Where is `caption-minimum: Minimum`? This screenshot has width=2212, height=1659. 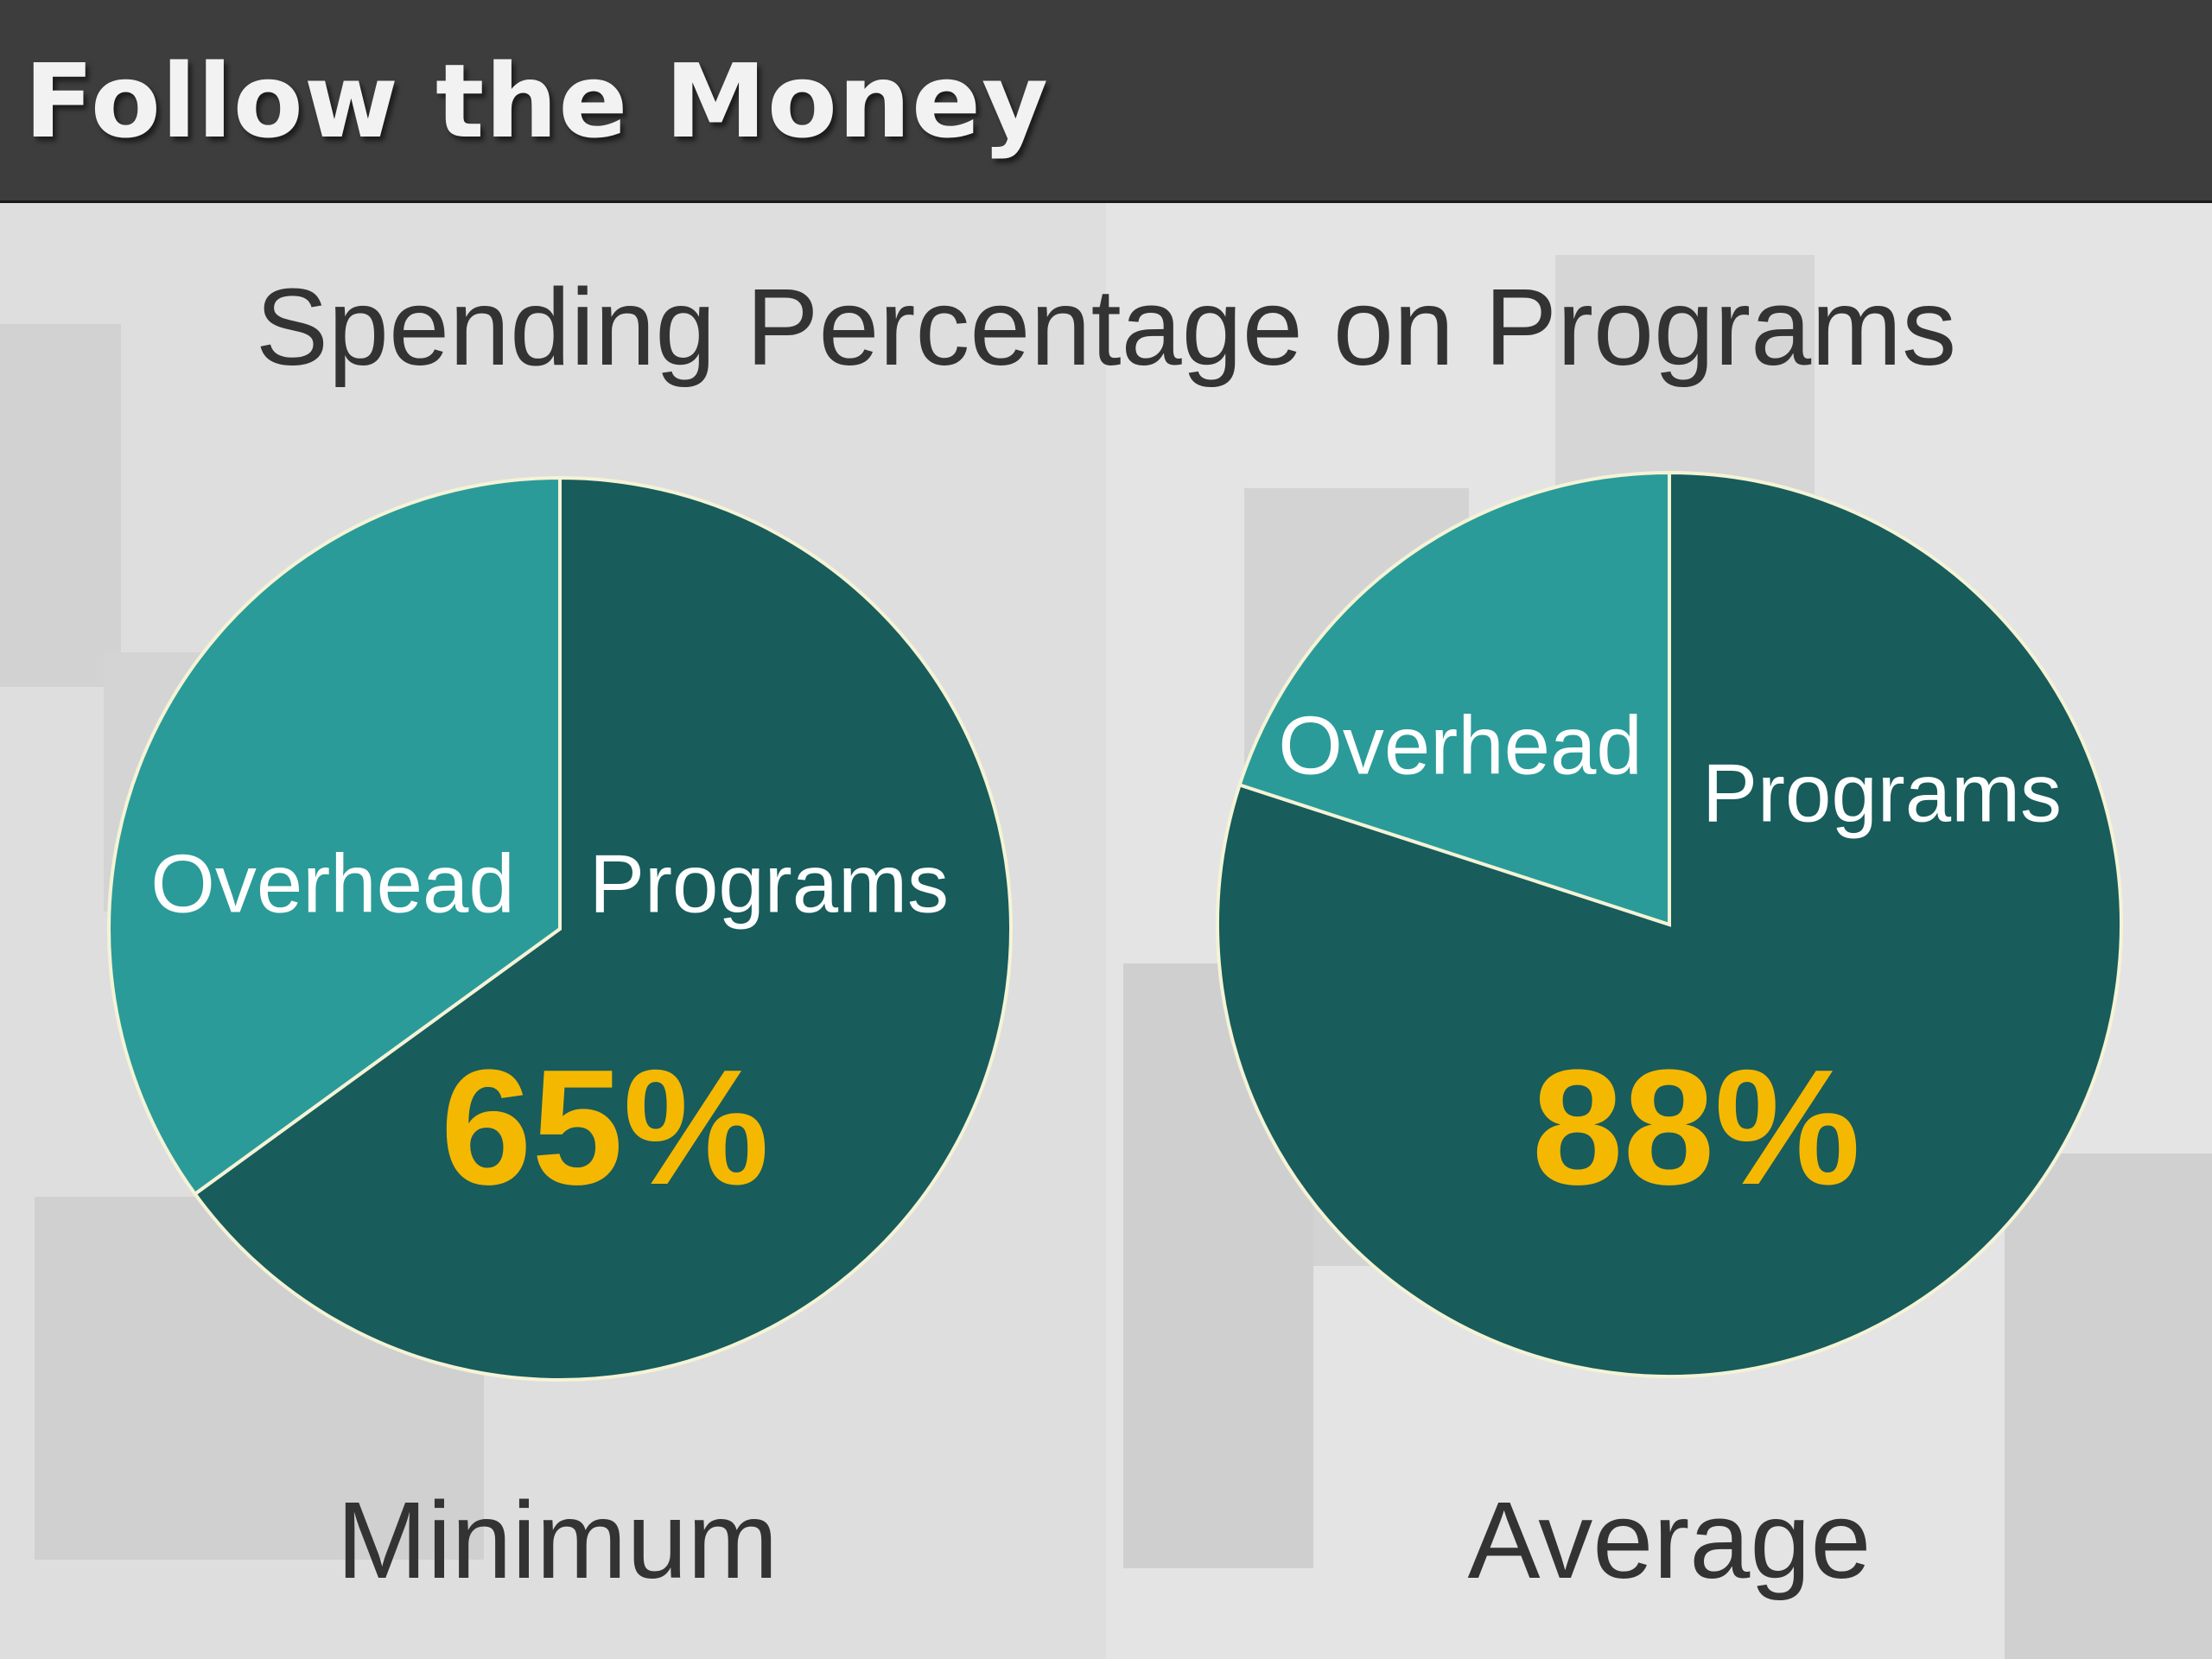 caption-minimum: Minimum is located at coordinates (557, 1540).